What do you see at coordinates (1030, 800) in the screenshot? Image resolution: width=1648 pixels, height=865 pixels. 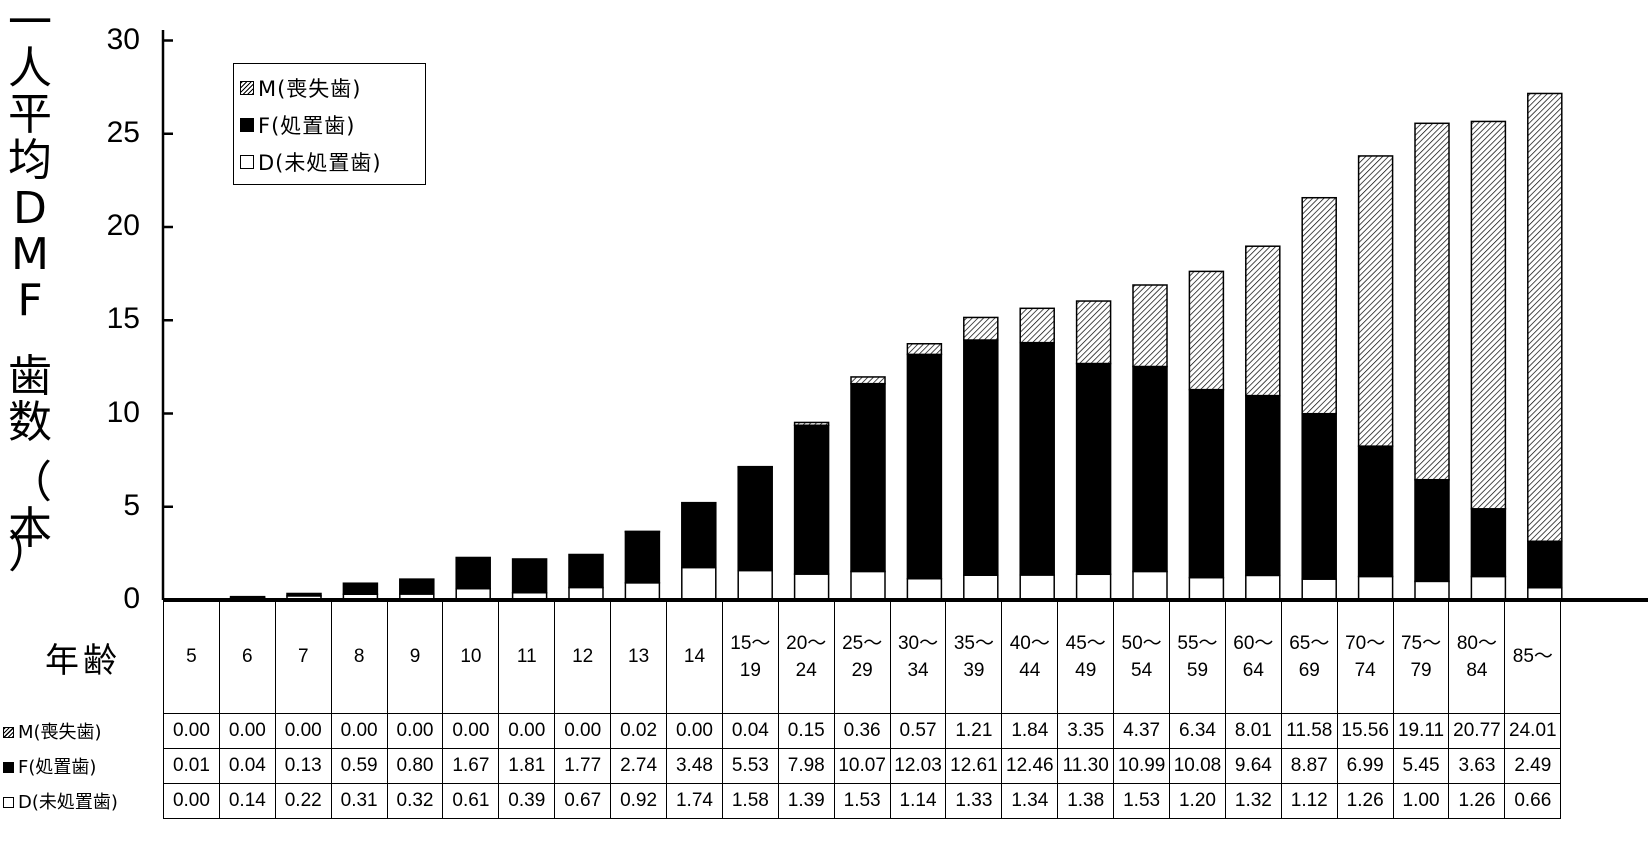 I see `table-cell: 1.34` at bounding box center [1030, 800].